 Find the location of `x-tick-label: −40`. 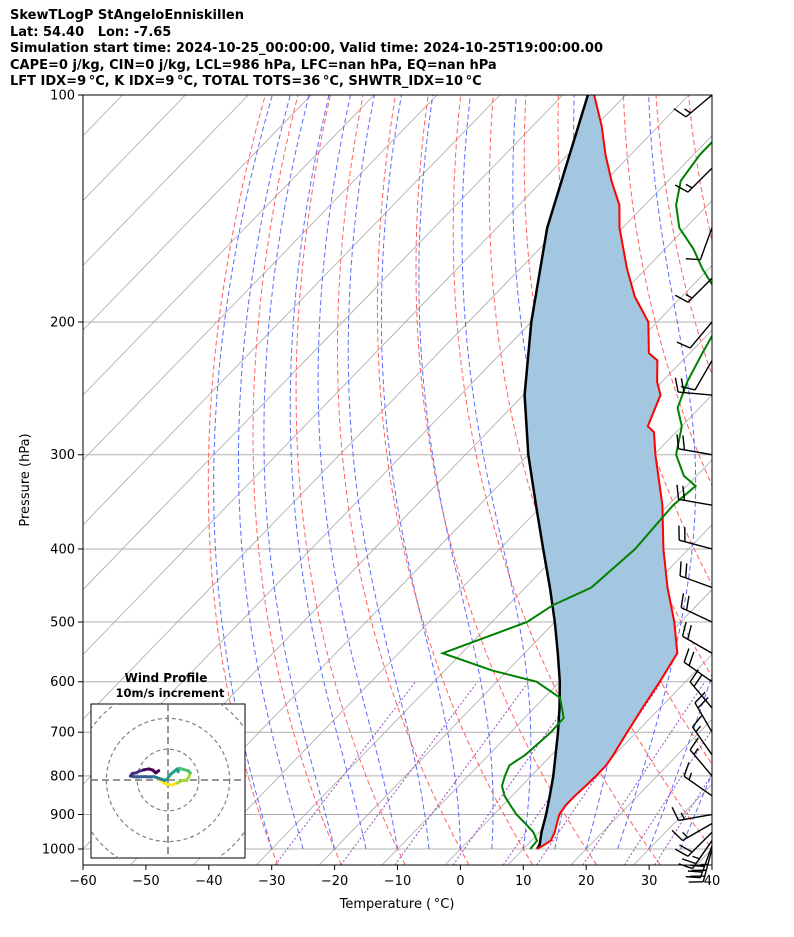

x-tick-label: −40 is located at coordinates (208, 881).